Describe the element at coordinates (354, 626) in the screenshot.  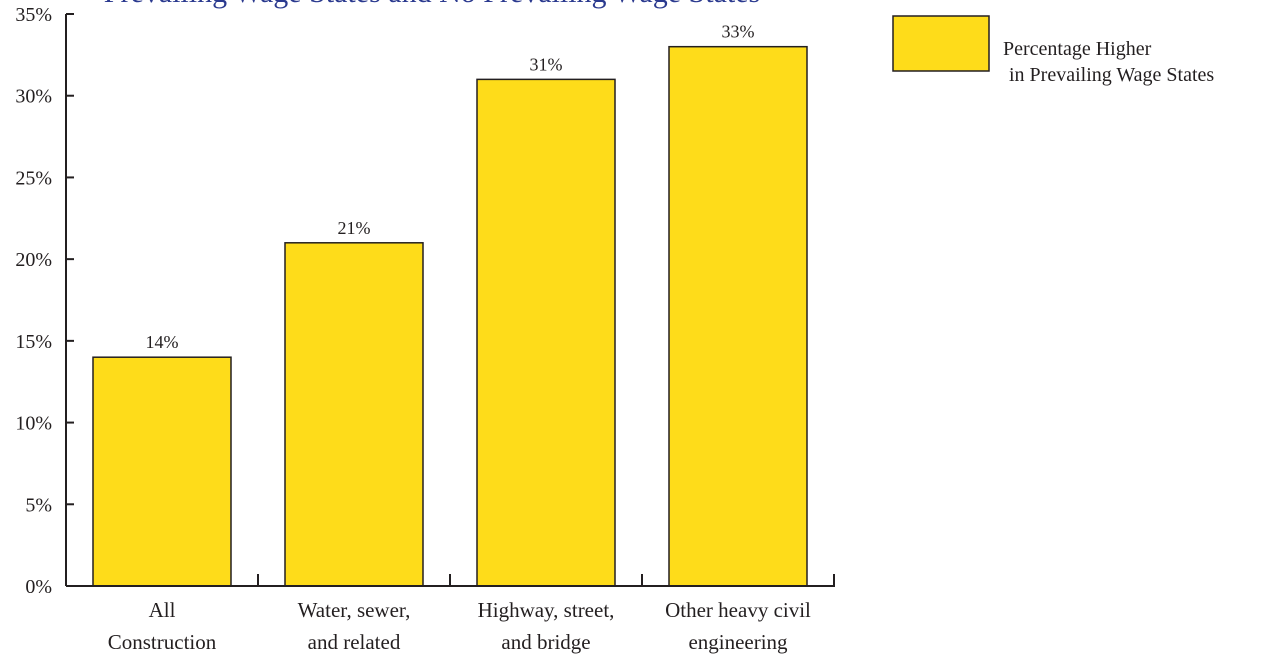
I see `x-tick-label: Water, sewer, and related` at that location.